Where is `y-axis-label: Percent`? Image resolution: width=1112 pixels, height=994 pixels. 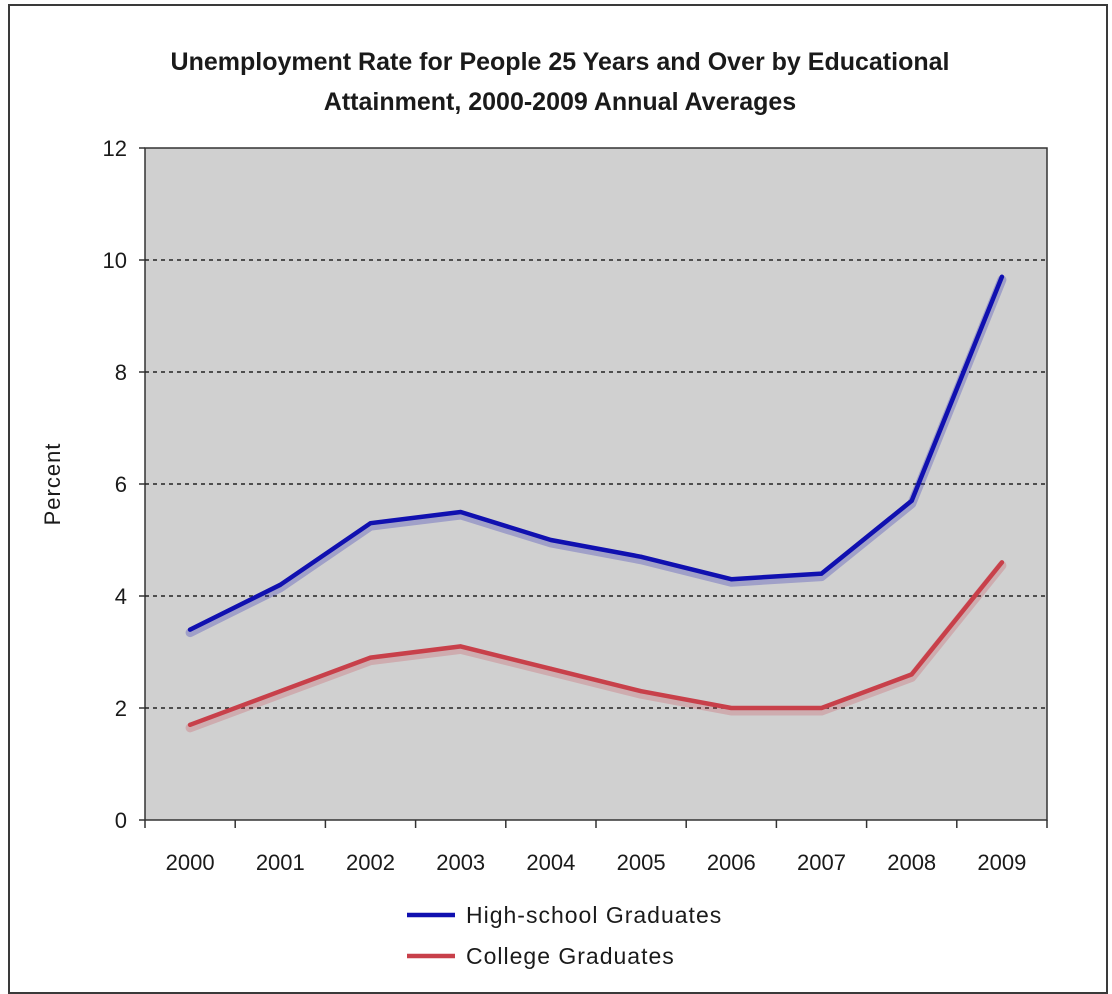 y-axis-label: Percent is located at coordinates (52, 484).